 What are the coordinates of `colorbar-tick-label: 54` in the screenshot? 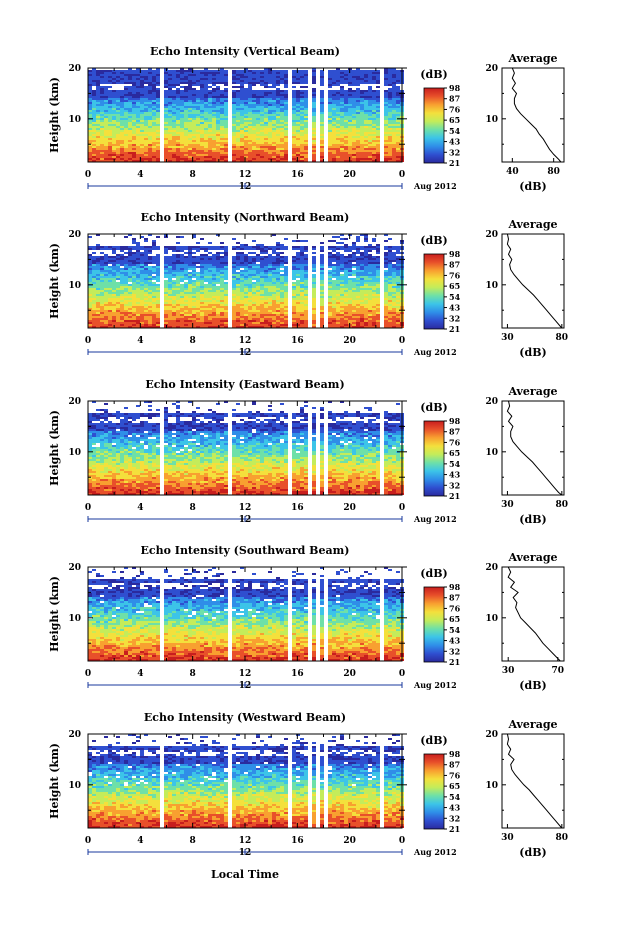 It's located at (455, 131).